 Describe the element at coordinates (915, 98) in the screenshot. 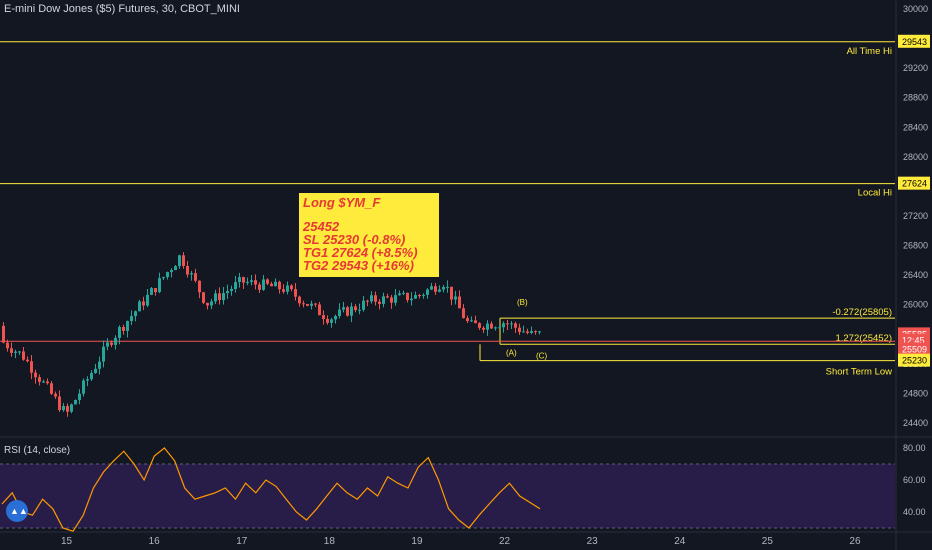

I see `price-tick-label: 28800` at that location.